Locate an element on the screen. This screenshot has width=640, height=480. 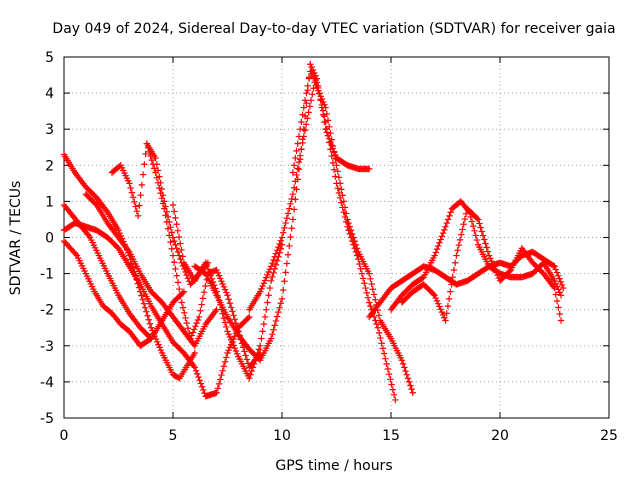
x-axis-label: GPS time / hours is located at coordinates (333, 466).